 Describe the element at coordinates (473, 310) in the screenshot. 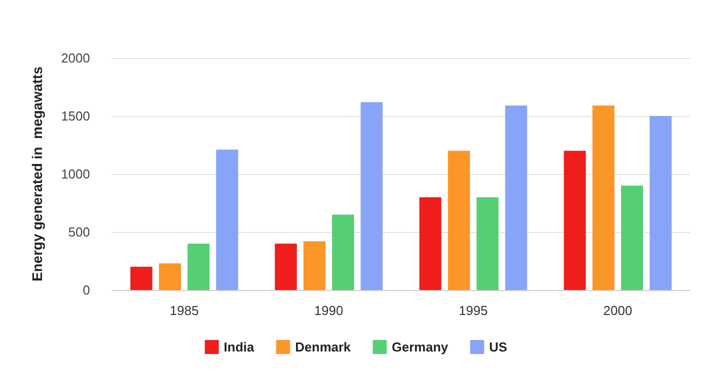

I see `x-tick-label: 1995` at that location.